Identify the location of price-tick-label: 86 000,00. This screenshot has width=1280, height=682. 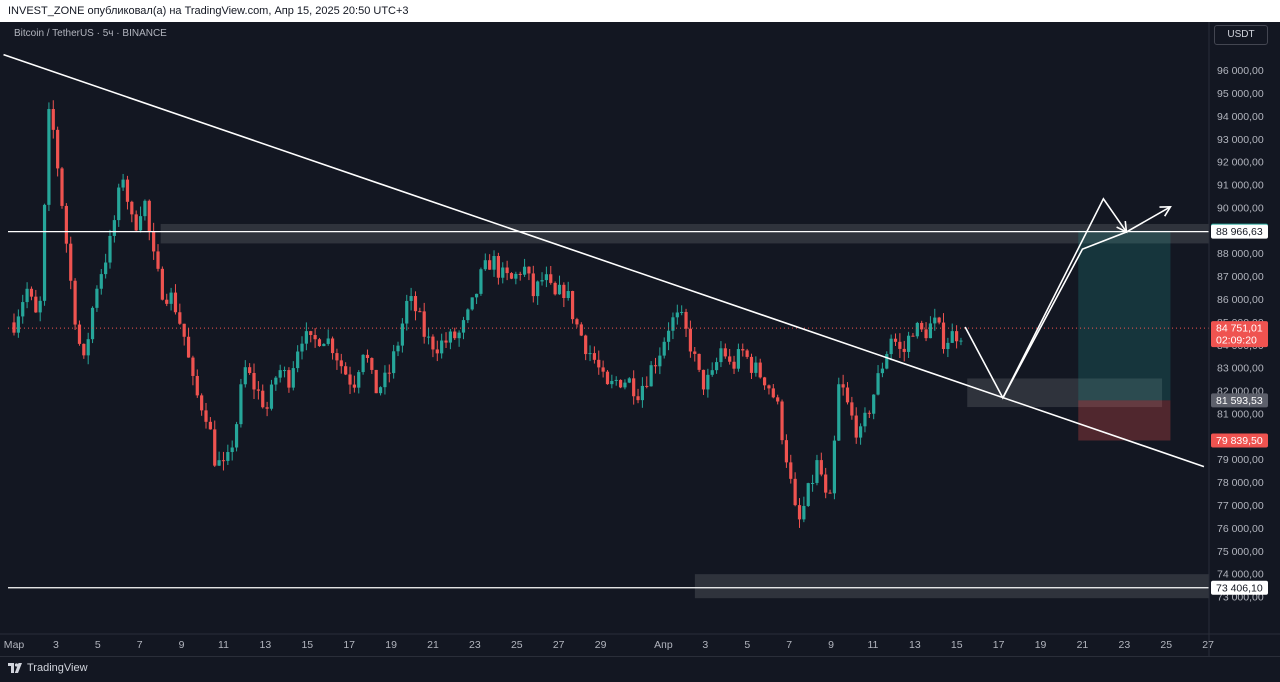
(1240, 300).